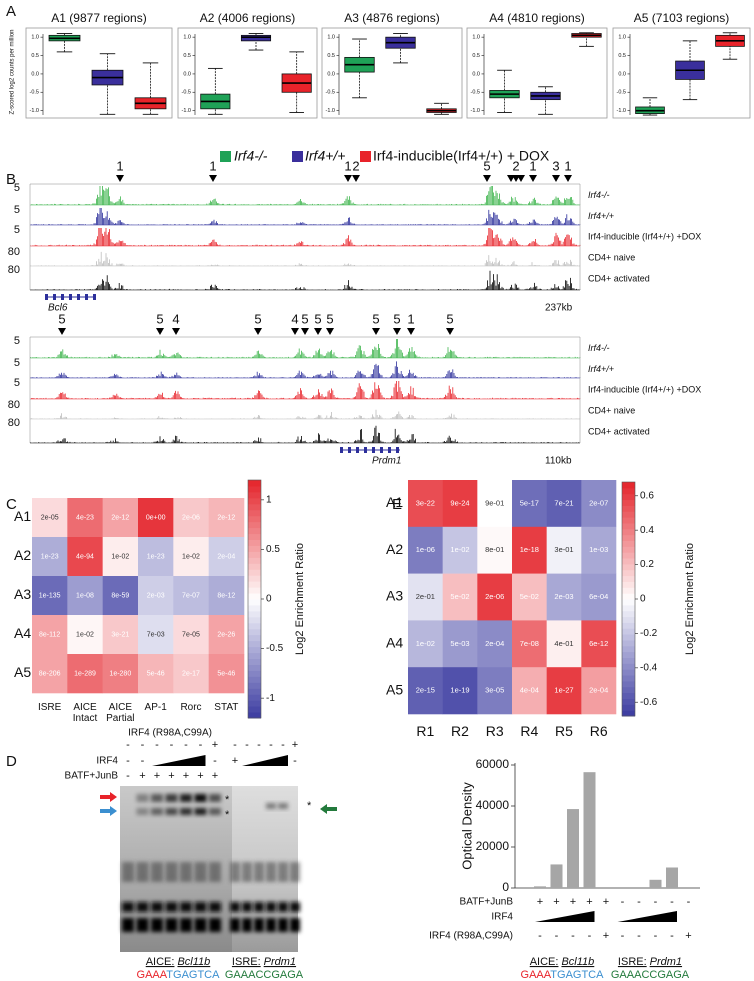 The width and height of the screenshot is (754, 981). Describe the element at coordinates (564, 731) in the screenshot. I see `column-label: R5` at that location.